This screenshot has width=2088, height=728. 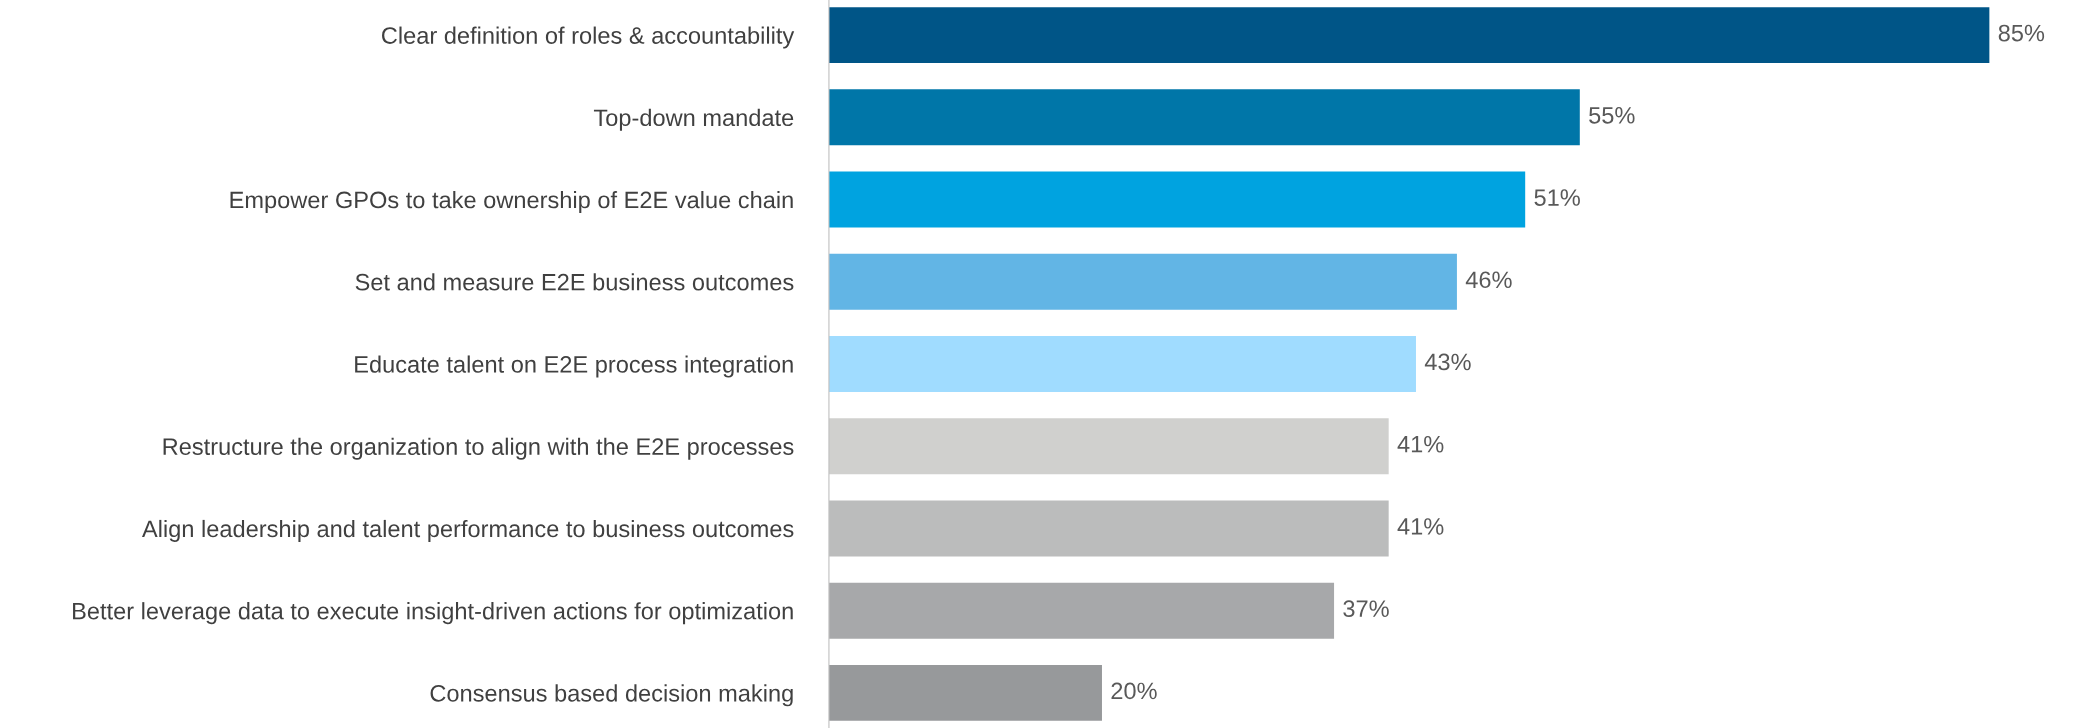 I want to click on y-tick-label: Top-down mandate, so click(x=693, y=119).